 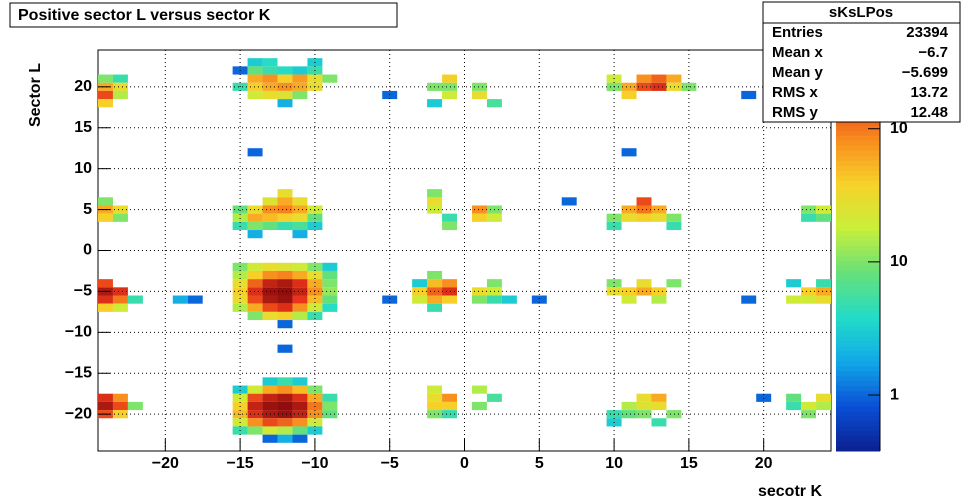 I want to click on y-tick-label: −10, so click(x=78, y=332).